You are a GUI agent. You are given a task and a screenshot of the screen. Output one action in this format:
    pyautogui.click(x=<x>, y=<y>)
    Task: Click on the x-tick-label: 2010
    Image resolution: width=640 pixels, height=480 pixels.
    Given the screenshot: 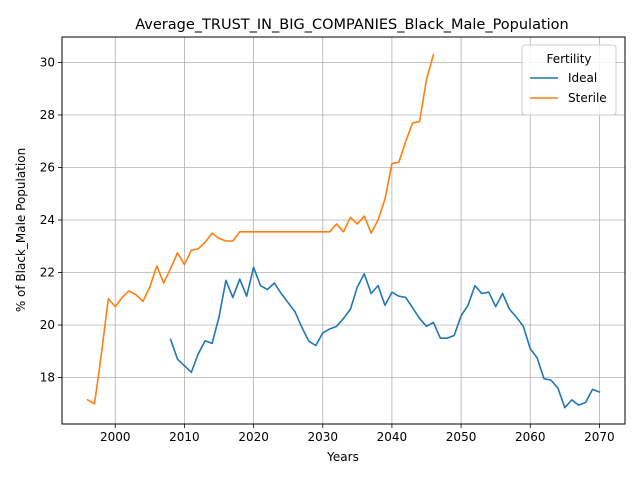 What is the action you would take?
    pyautogui.click(x=184, y=437)
    